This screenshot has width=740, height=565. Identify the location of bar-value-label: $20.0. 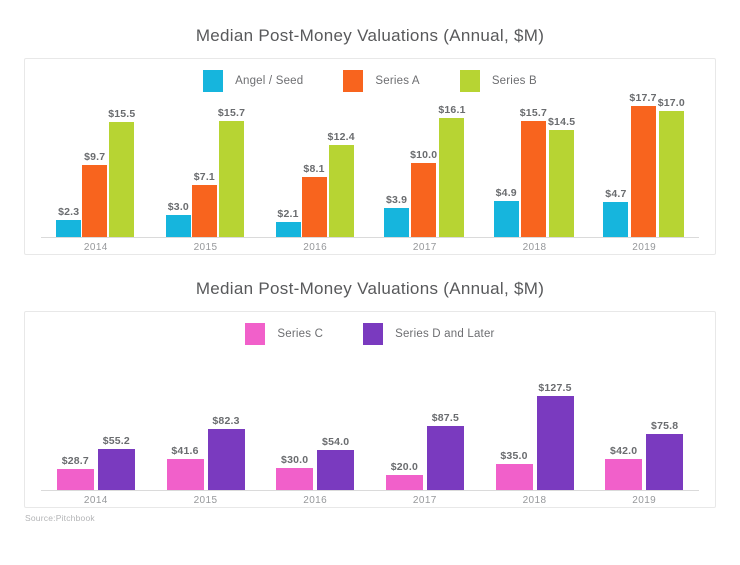
(404, 467).